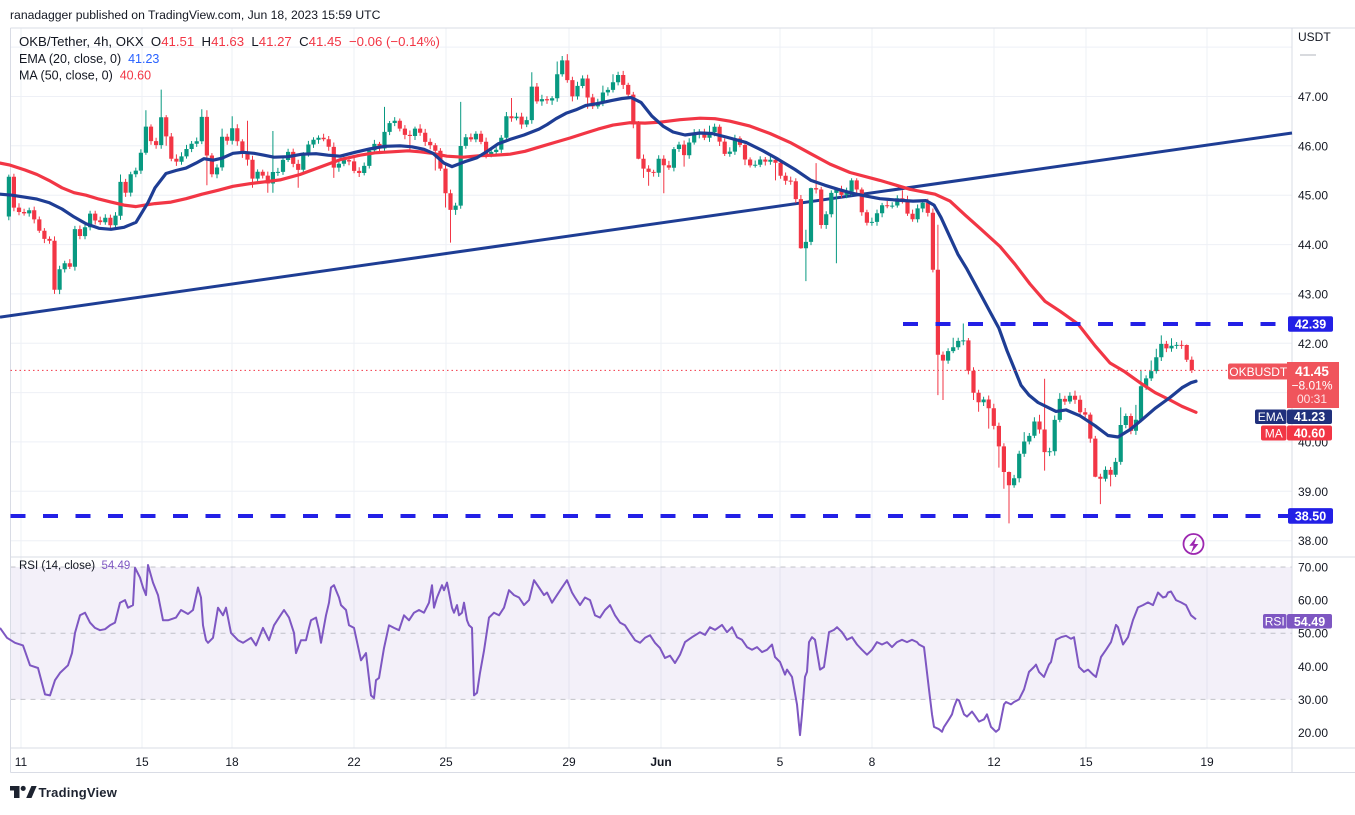 This screenshot has height=815, width=1355. What do you see at coordinates (872, 762) in the screenshot?
I see `svg-text: 8` at bounding box center [872, 762].